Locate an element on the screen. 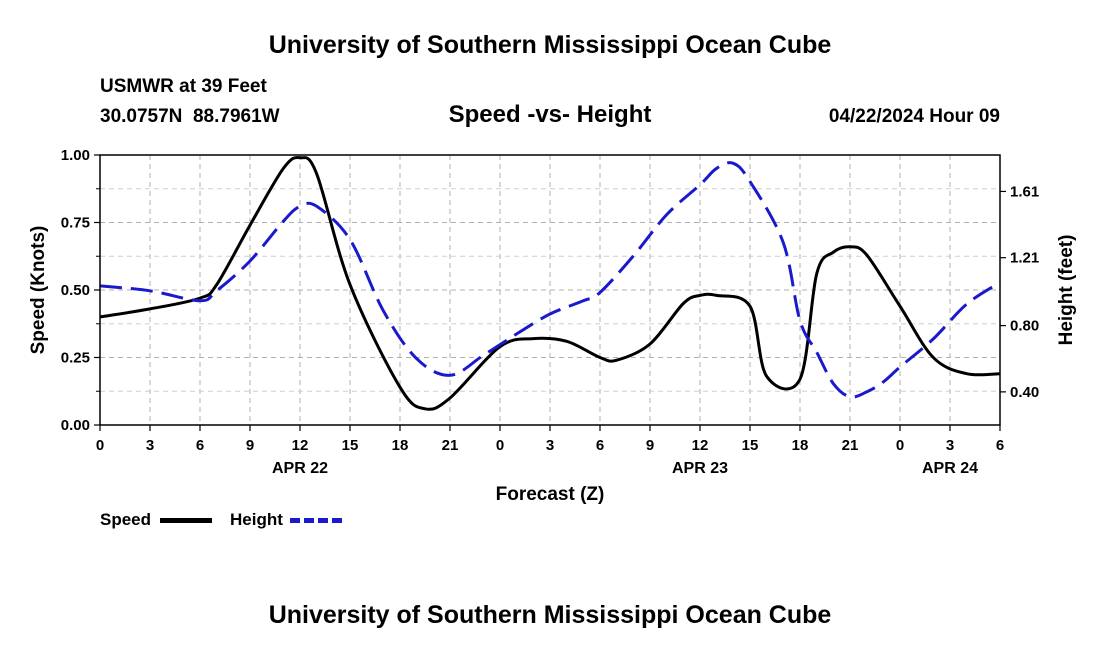 This screenshot has height=650, width=1100. chart-subtitle: Speed -vs- Height is located at coordinates (550, 114).